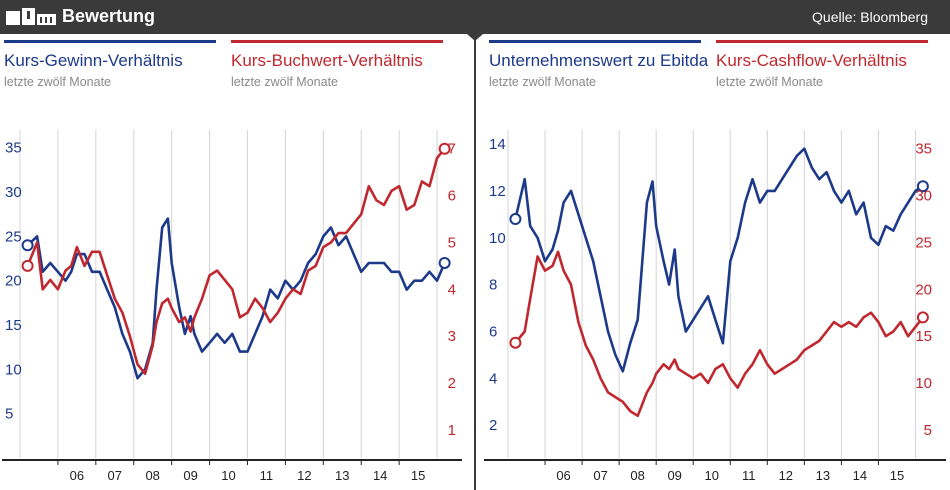 The height and width of the screenshot is (490, 950). Describe the element at coordinates (452, 383) in the screenshot. I see `y-tick-label-right: 2` at that location.